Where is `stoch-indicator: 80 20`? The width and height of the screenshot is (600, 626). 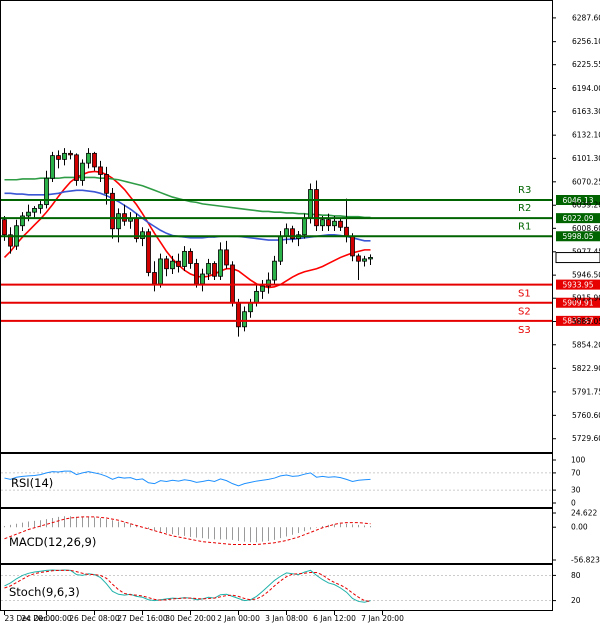
stoch-indicator: 80 20 is located at coordinates (291, 587).